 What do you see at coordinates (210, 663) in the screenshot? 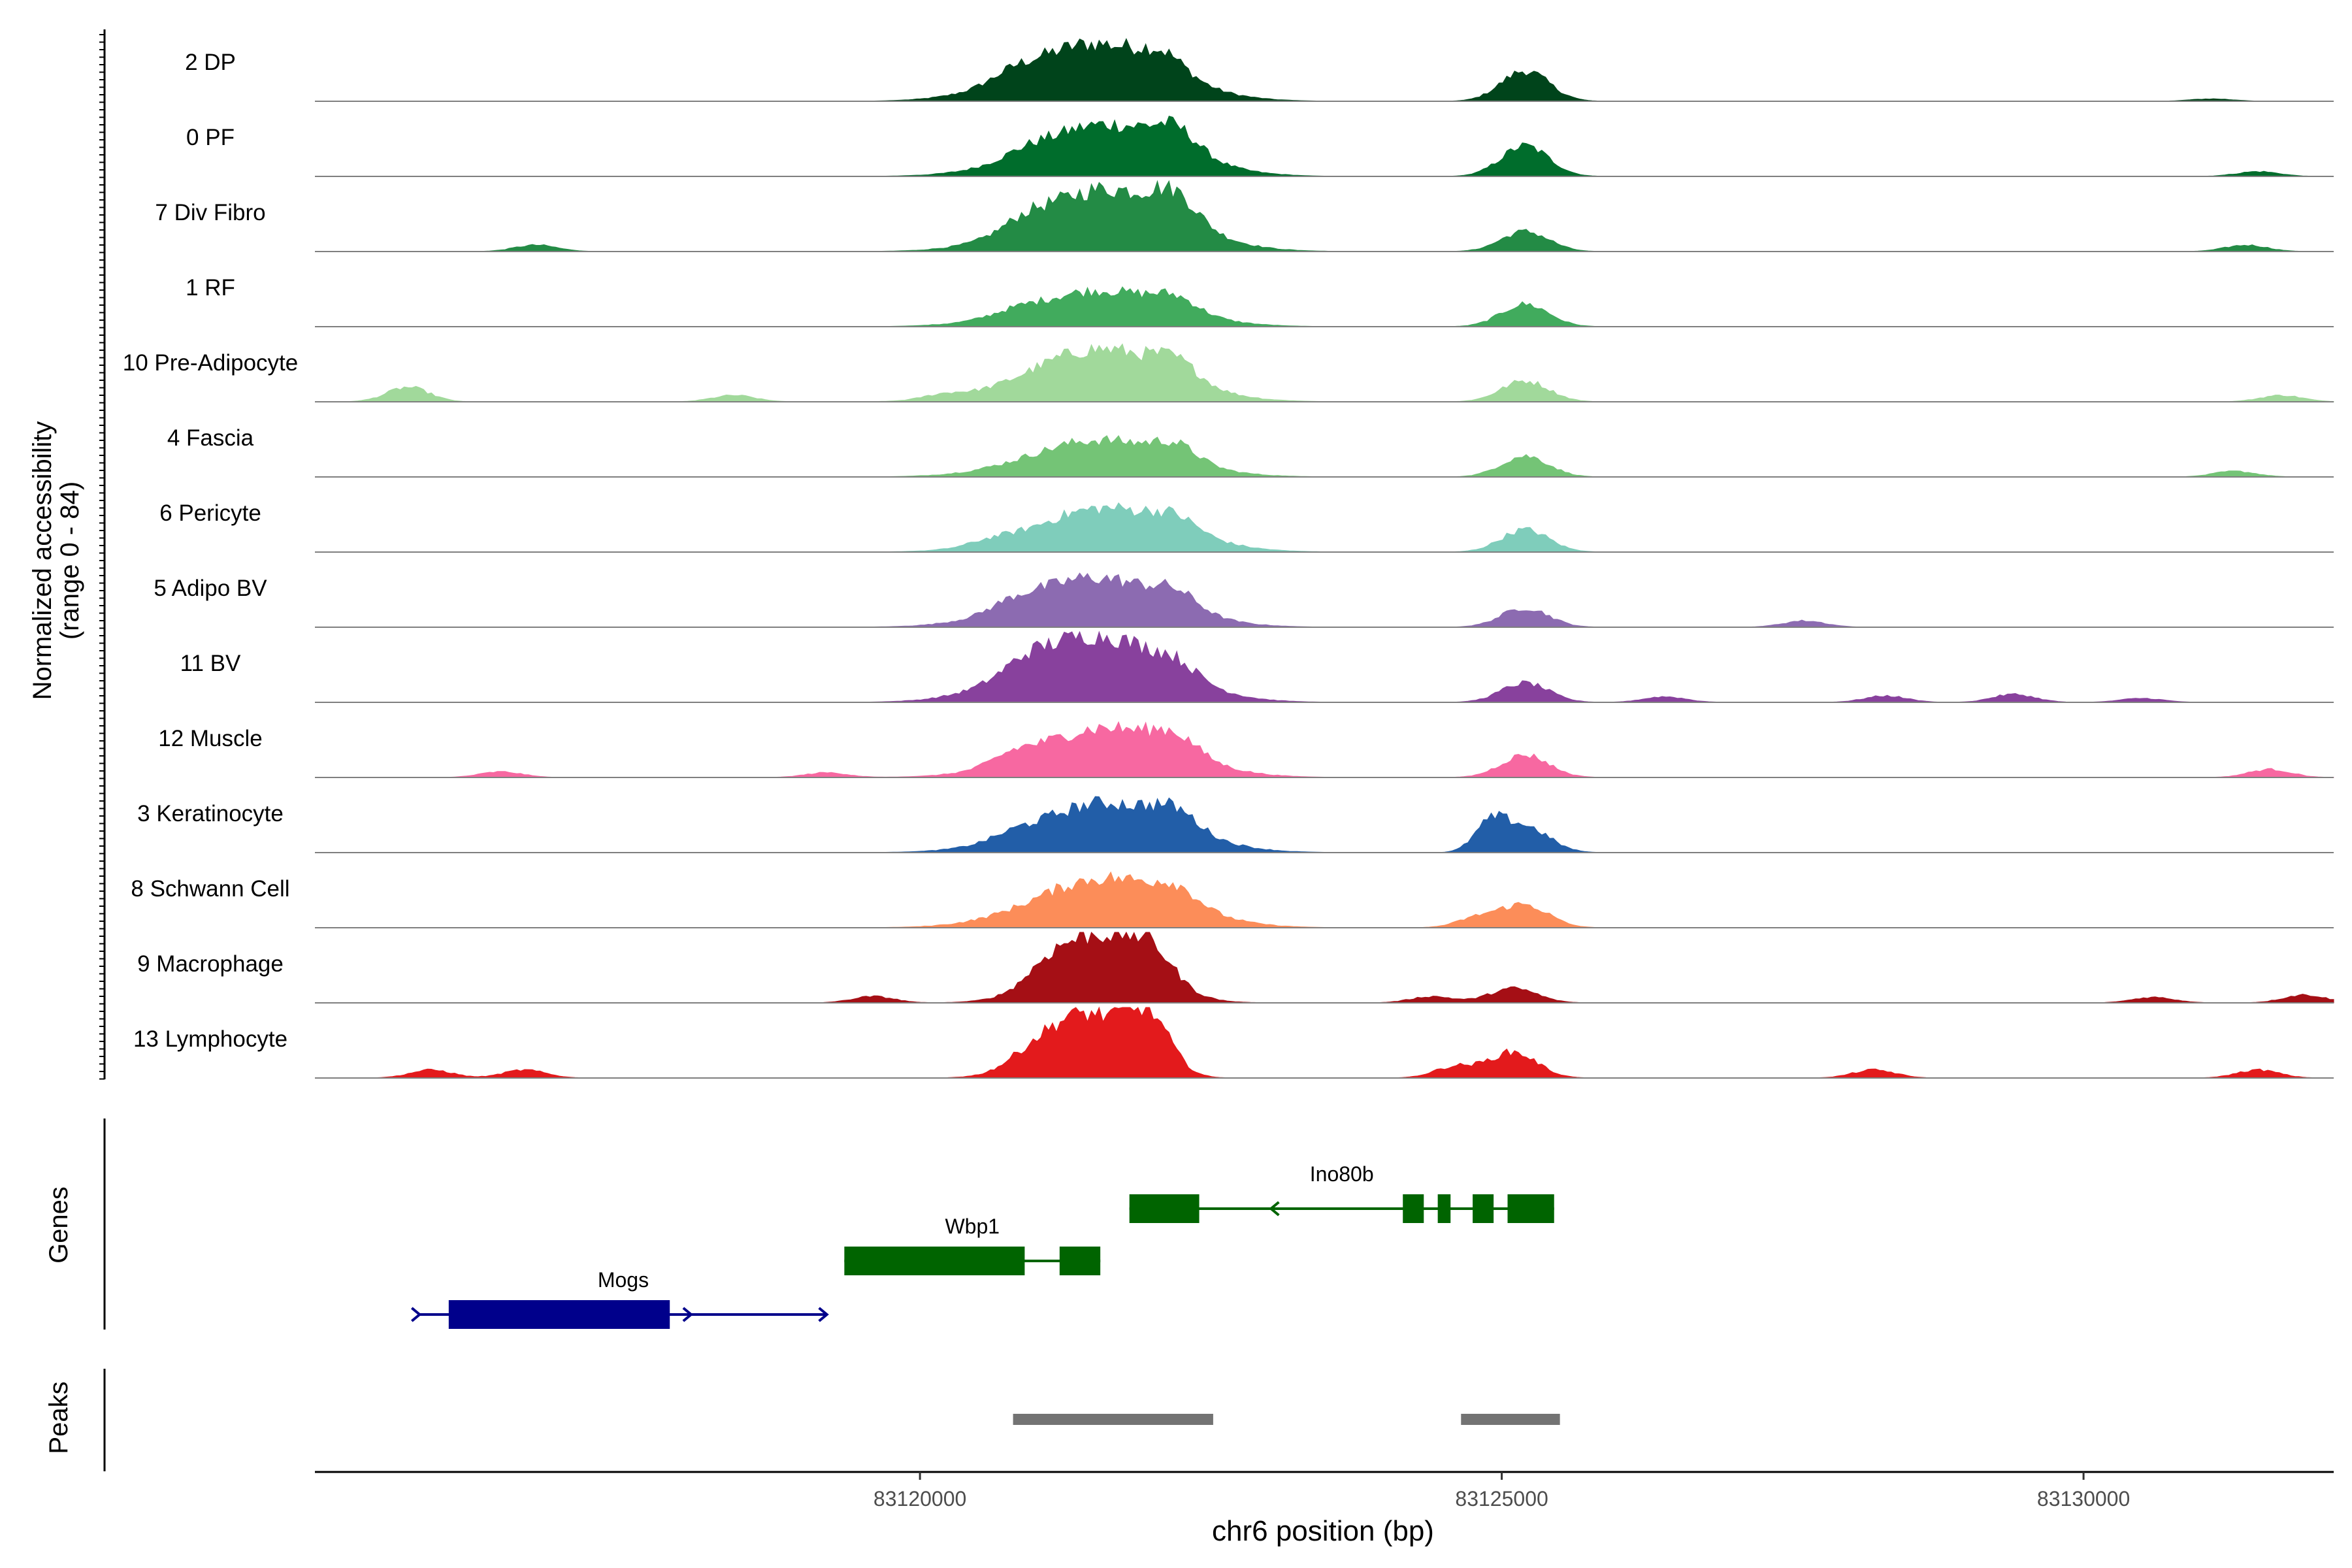
I see `track-label: 11 BV` at bounding box center [210, 663].